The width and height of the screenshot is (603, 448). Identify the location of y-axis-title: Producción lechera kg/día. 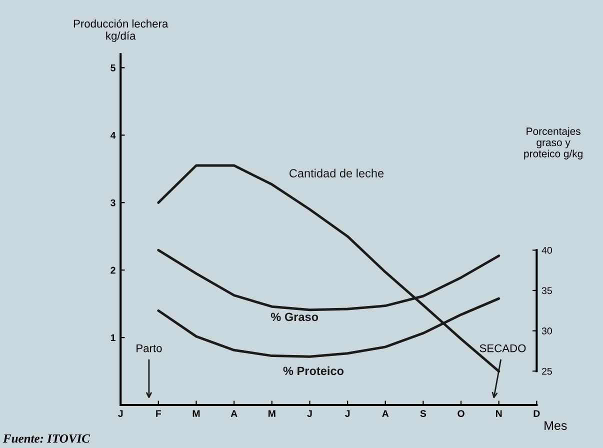
(121, 30).